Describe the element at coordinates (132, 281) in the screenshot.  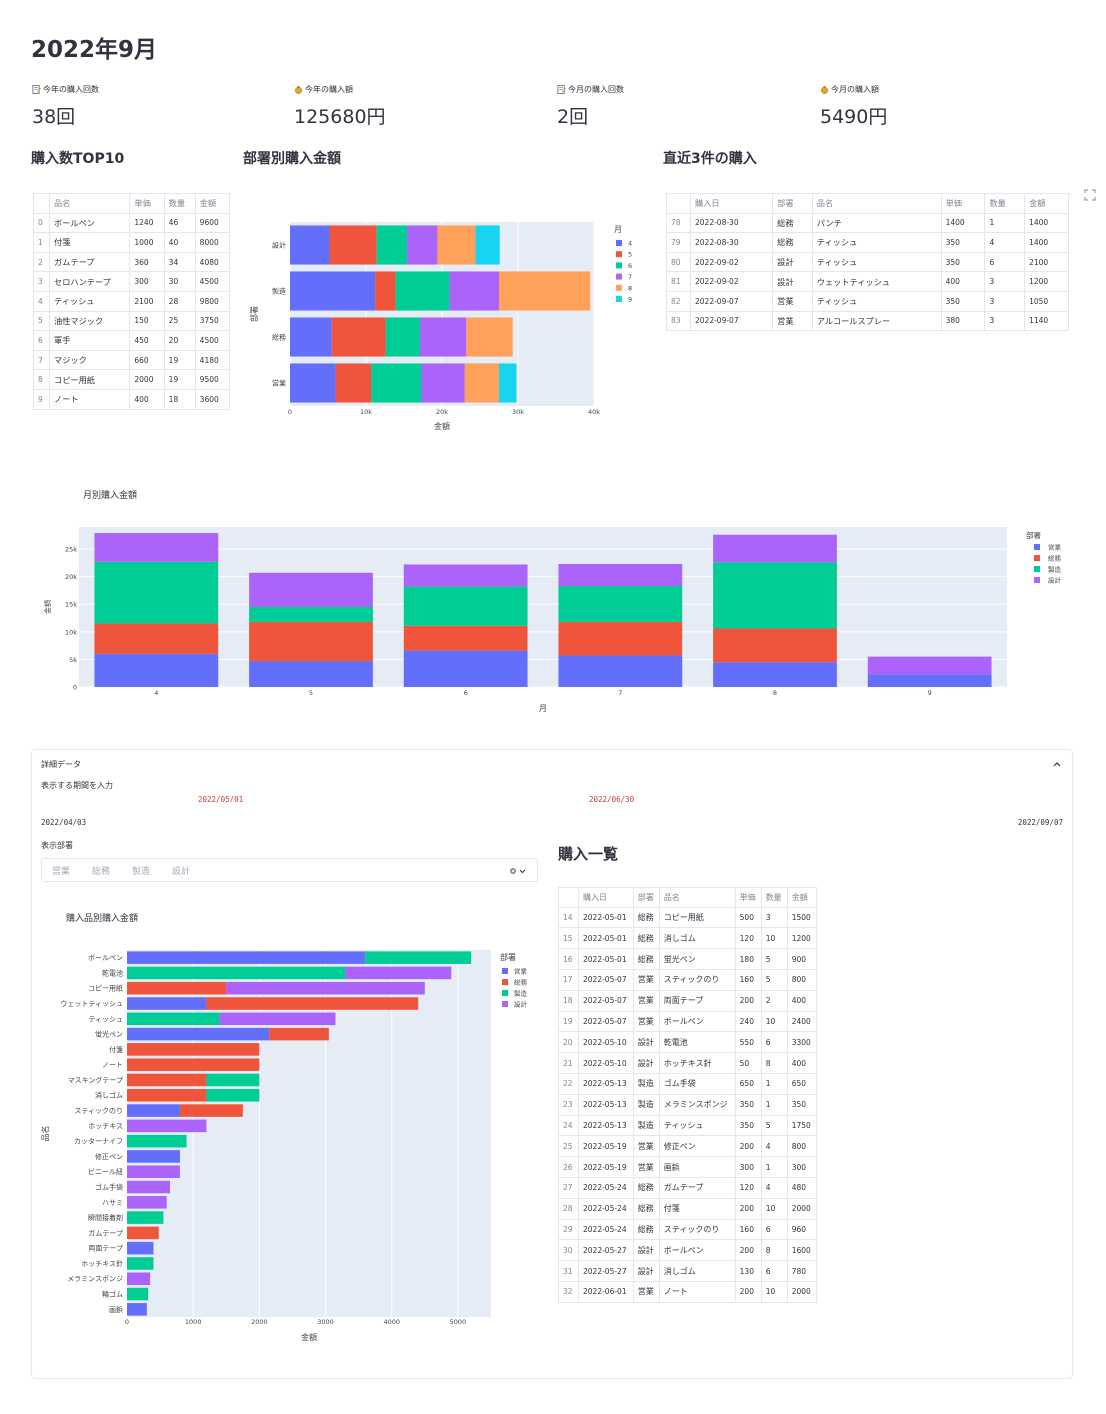
I see `table-row: 3 セロハンテープ 300 30 4500` at that location.